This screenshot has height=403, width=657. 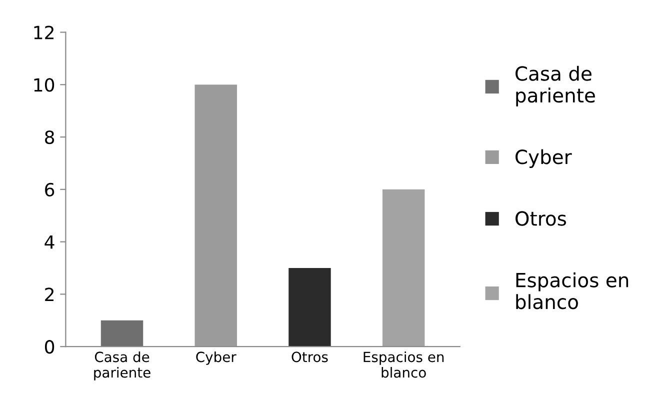 I want to click on legend-label: Espacios en blanco, so click(x=572, y=291).